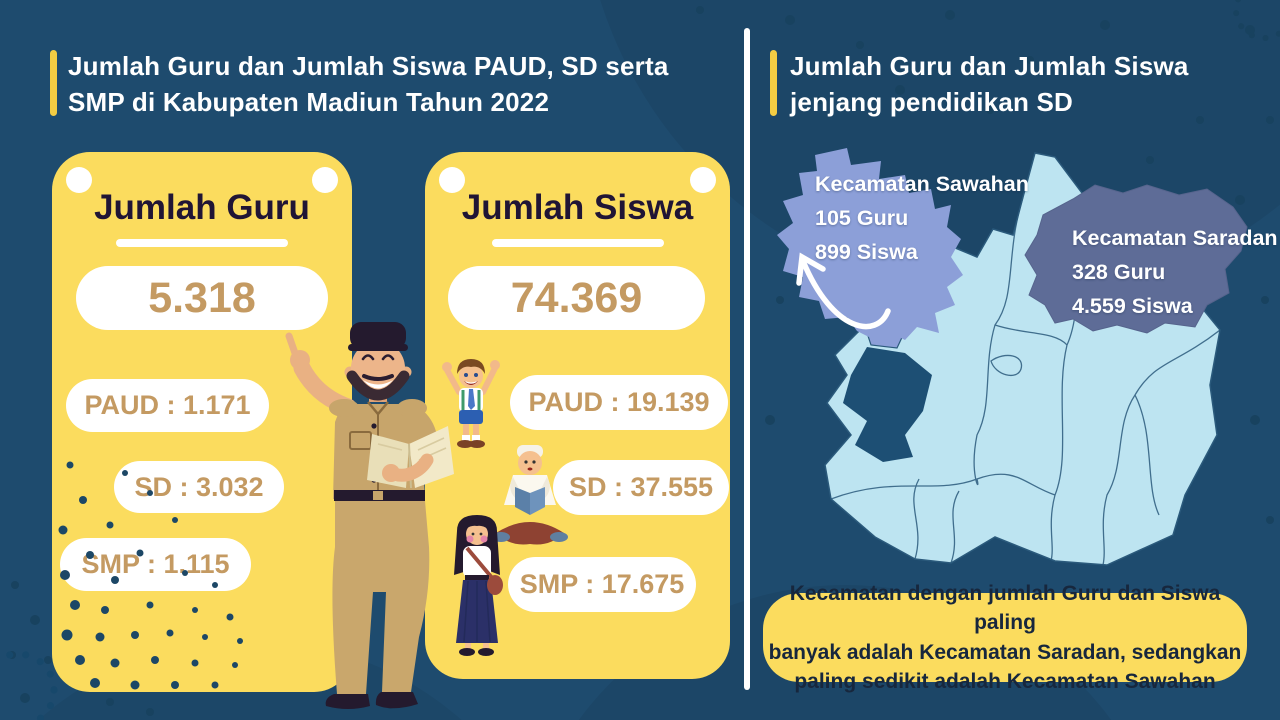 Image resolution: width=1280 pixels, height=720 pixels. Describe the element at coordinates (1119, 272) in the screenshot. I see `saradan-guru: 328 Guru` at that location.